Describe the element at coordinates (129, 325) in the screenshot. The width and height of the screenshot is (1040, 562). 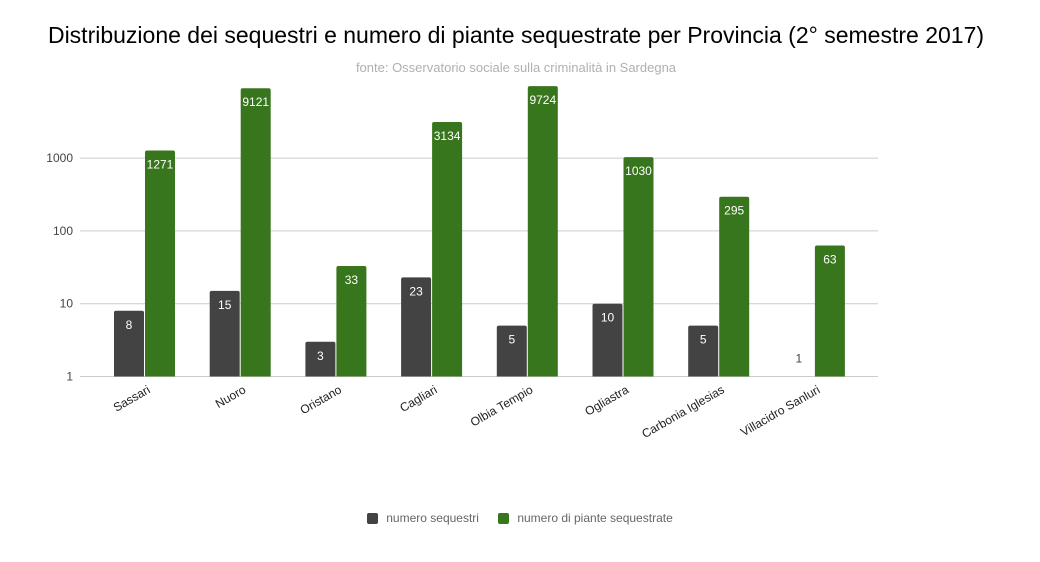
I see `data-label: 8` at that location.